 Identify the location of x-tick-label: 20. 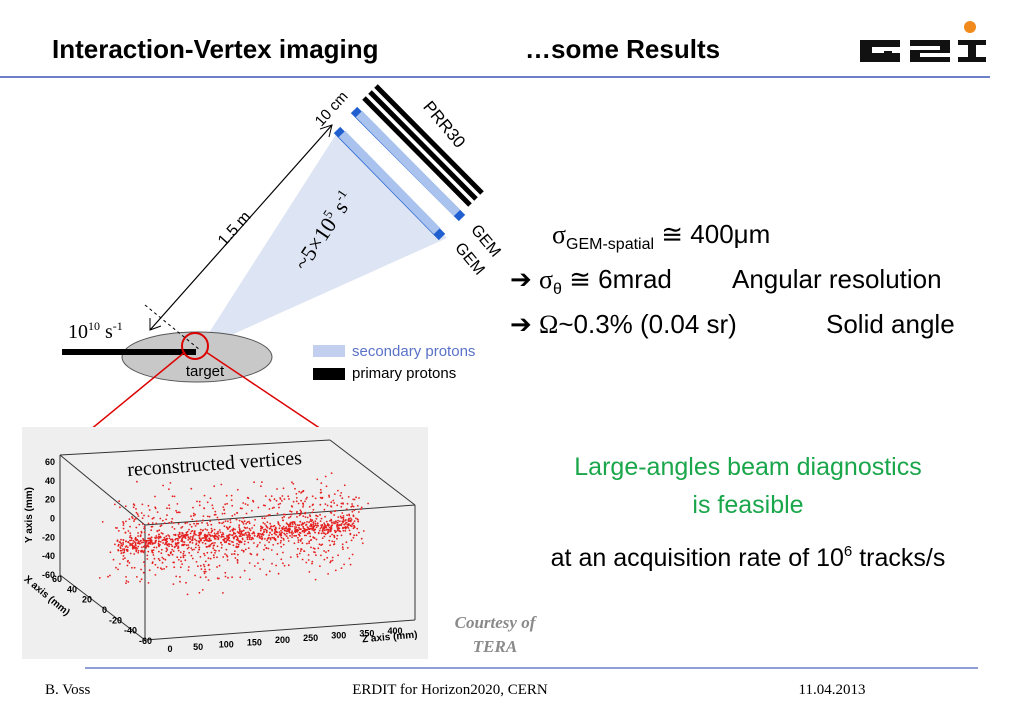
(87, 600).